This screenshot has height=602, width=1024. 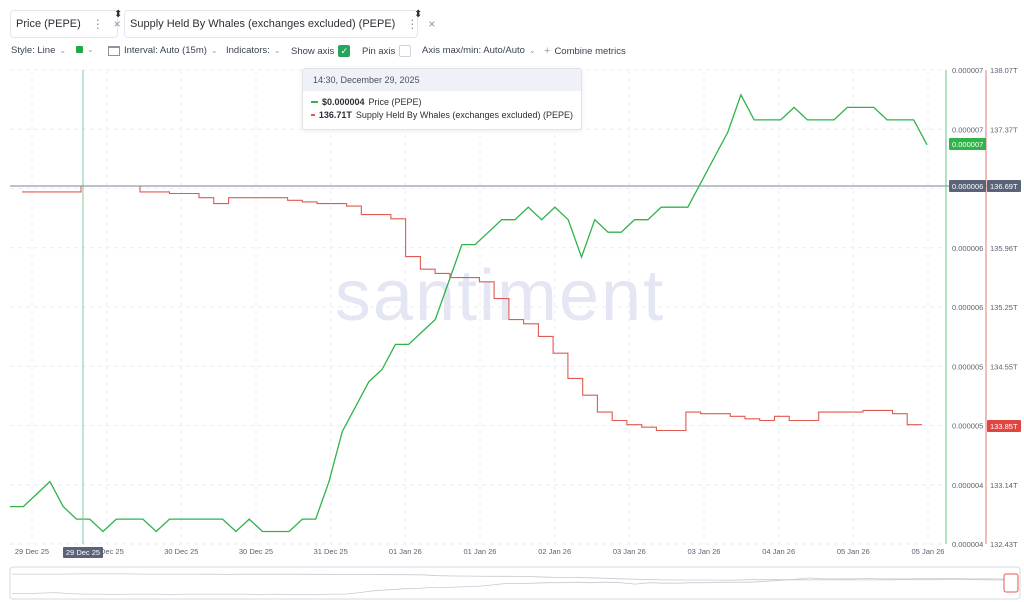 I want to click on supply-axis-tick: 137.37T, so click(x=1004, y=129).